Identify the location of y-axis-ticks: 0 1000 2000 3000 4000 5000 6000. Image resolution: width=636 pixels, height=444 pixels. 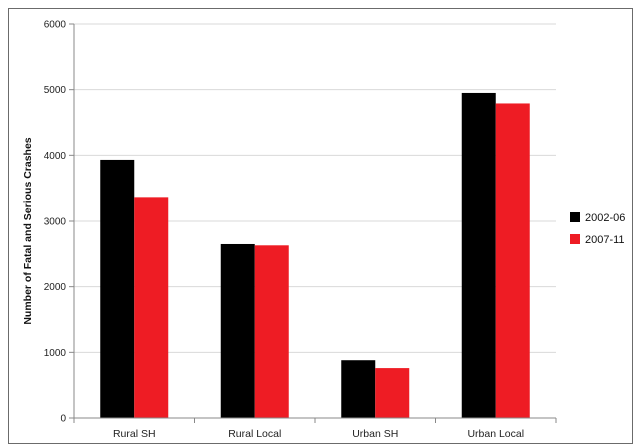
(59, 222).